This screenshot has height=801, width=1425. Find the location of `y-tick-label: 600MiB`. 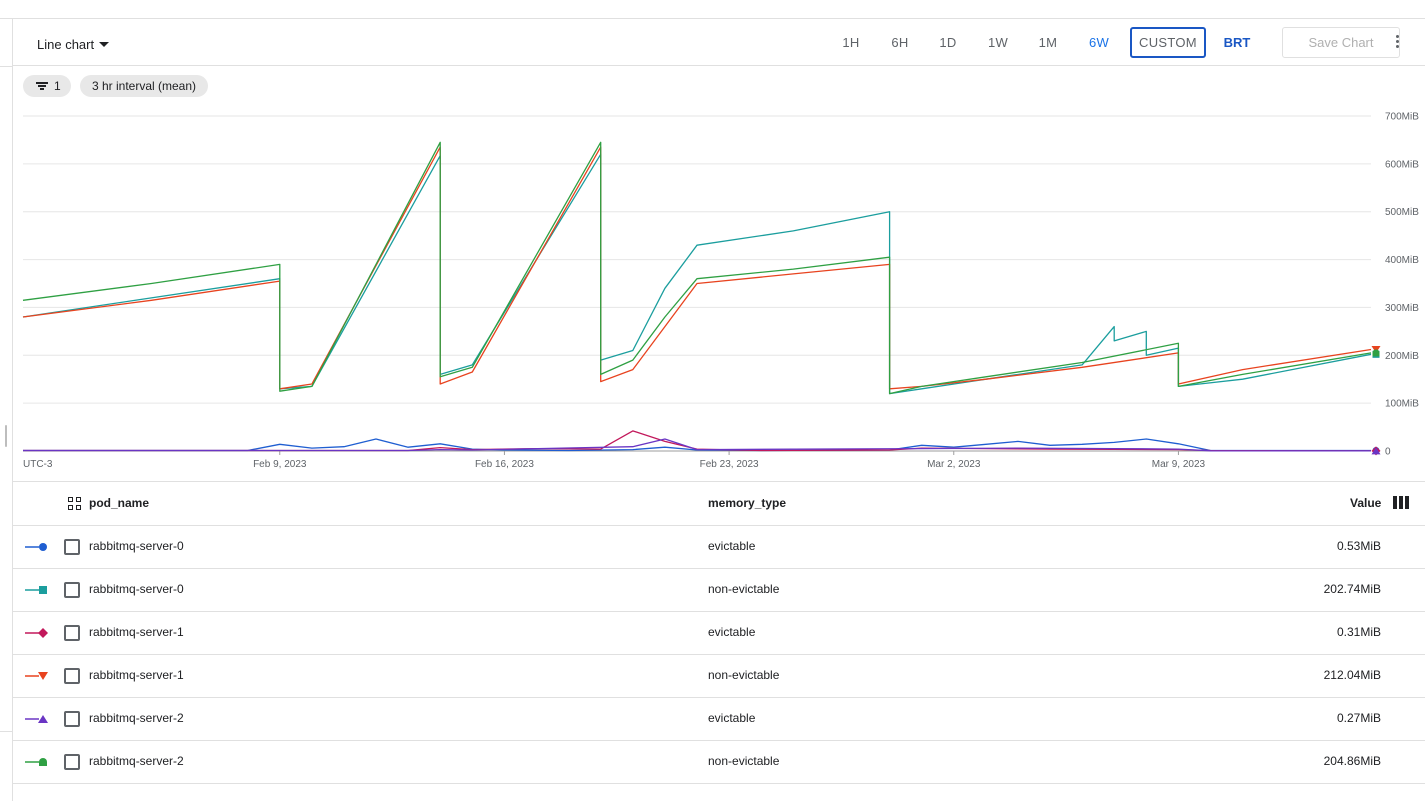

y-tick-label: 600MiB is located at coordinates (1402, 164).